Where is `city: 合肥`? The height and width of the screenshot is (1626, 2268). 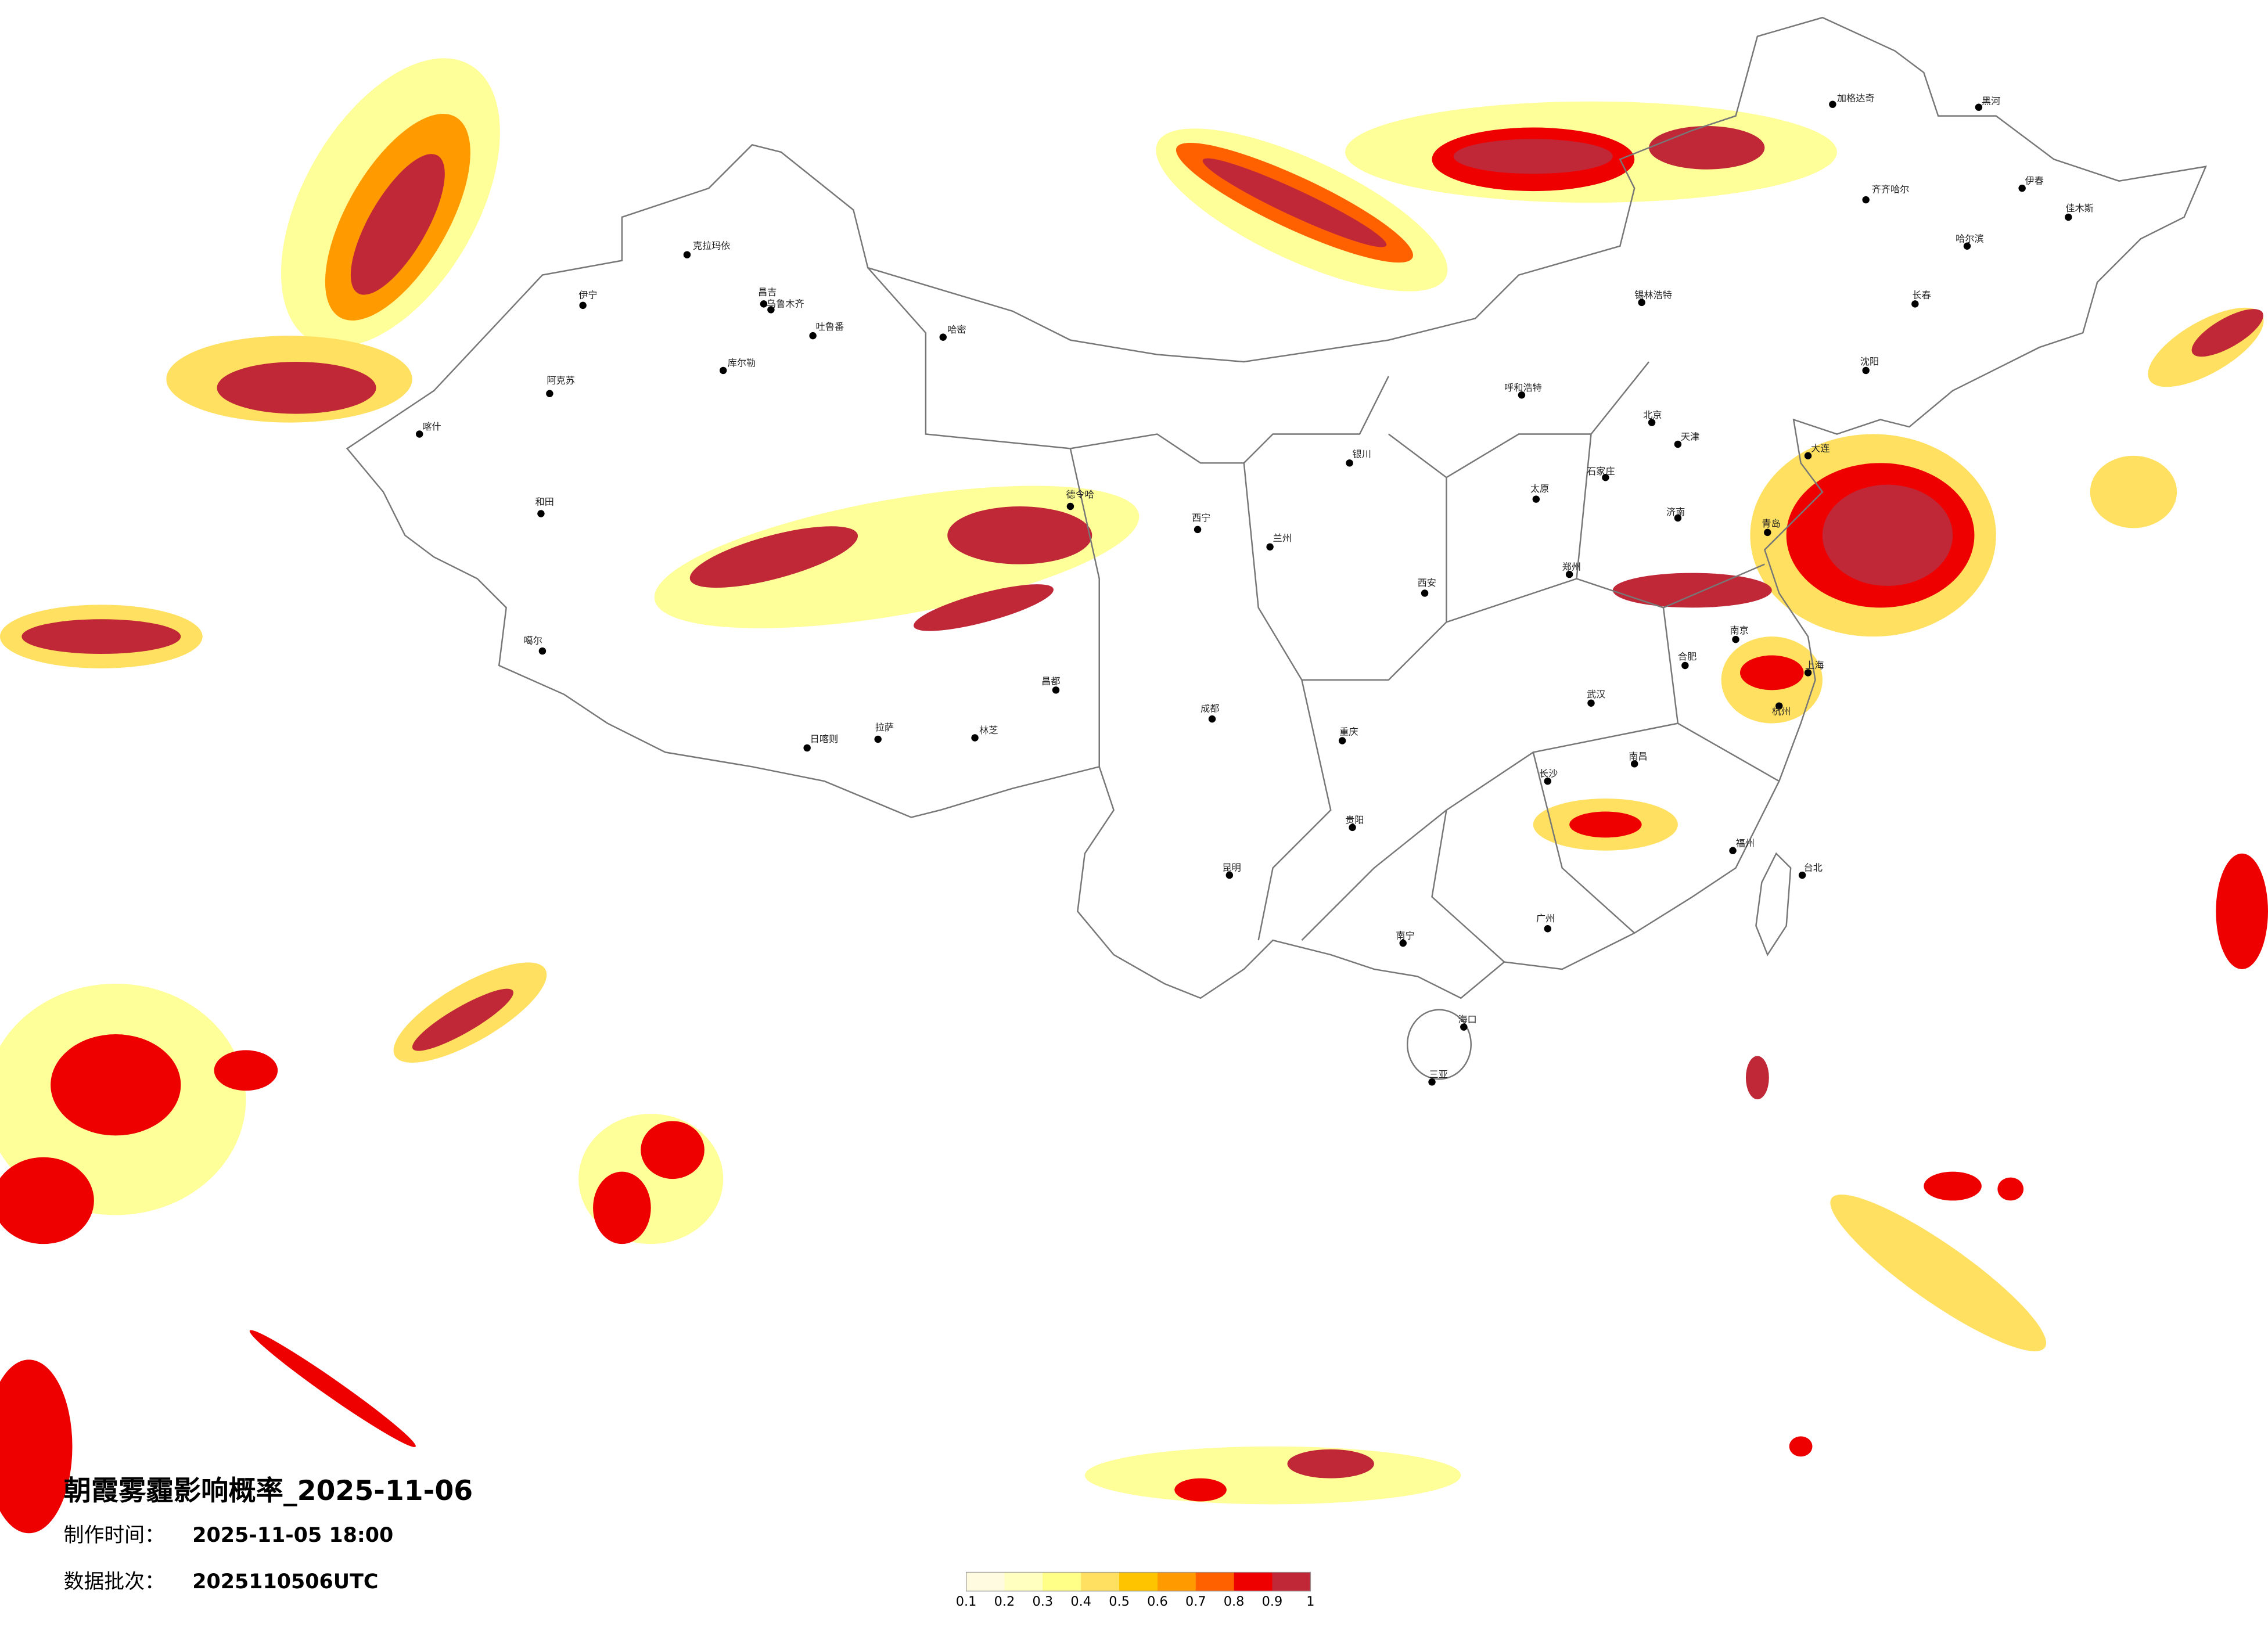 city: 合肥 is located at coordinates (1687, 661).